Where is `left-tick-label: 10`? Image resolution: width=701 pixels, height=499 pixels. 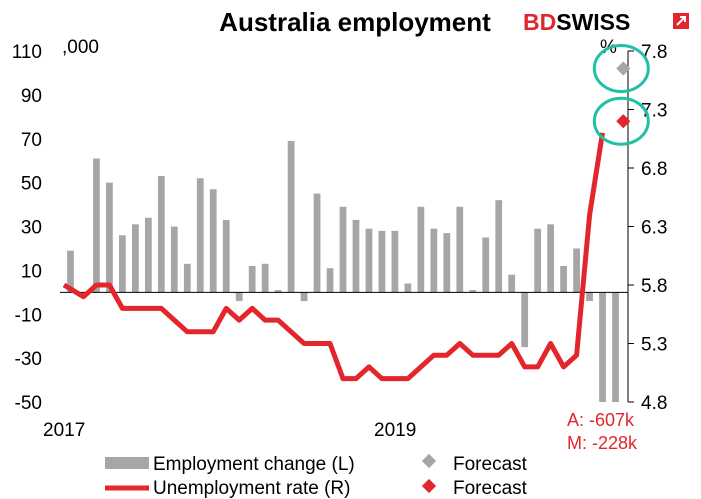 left-tick-label: 10 is located at coordinates (31, 271).